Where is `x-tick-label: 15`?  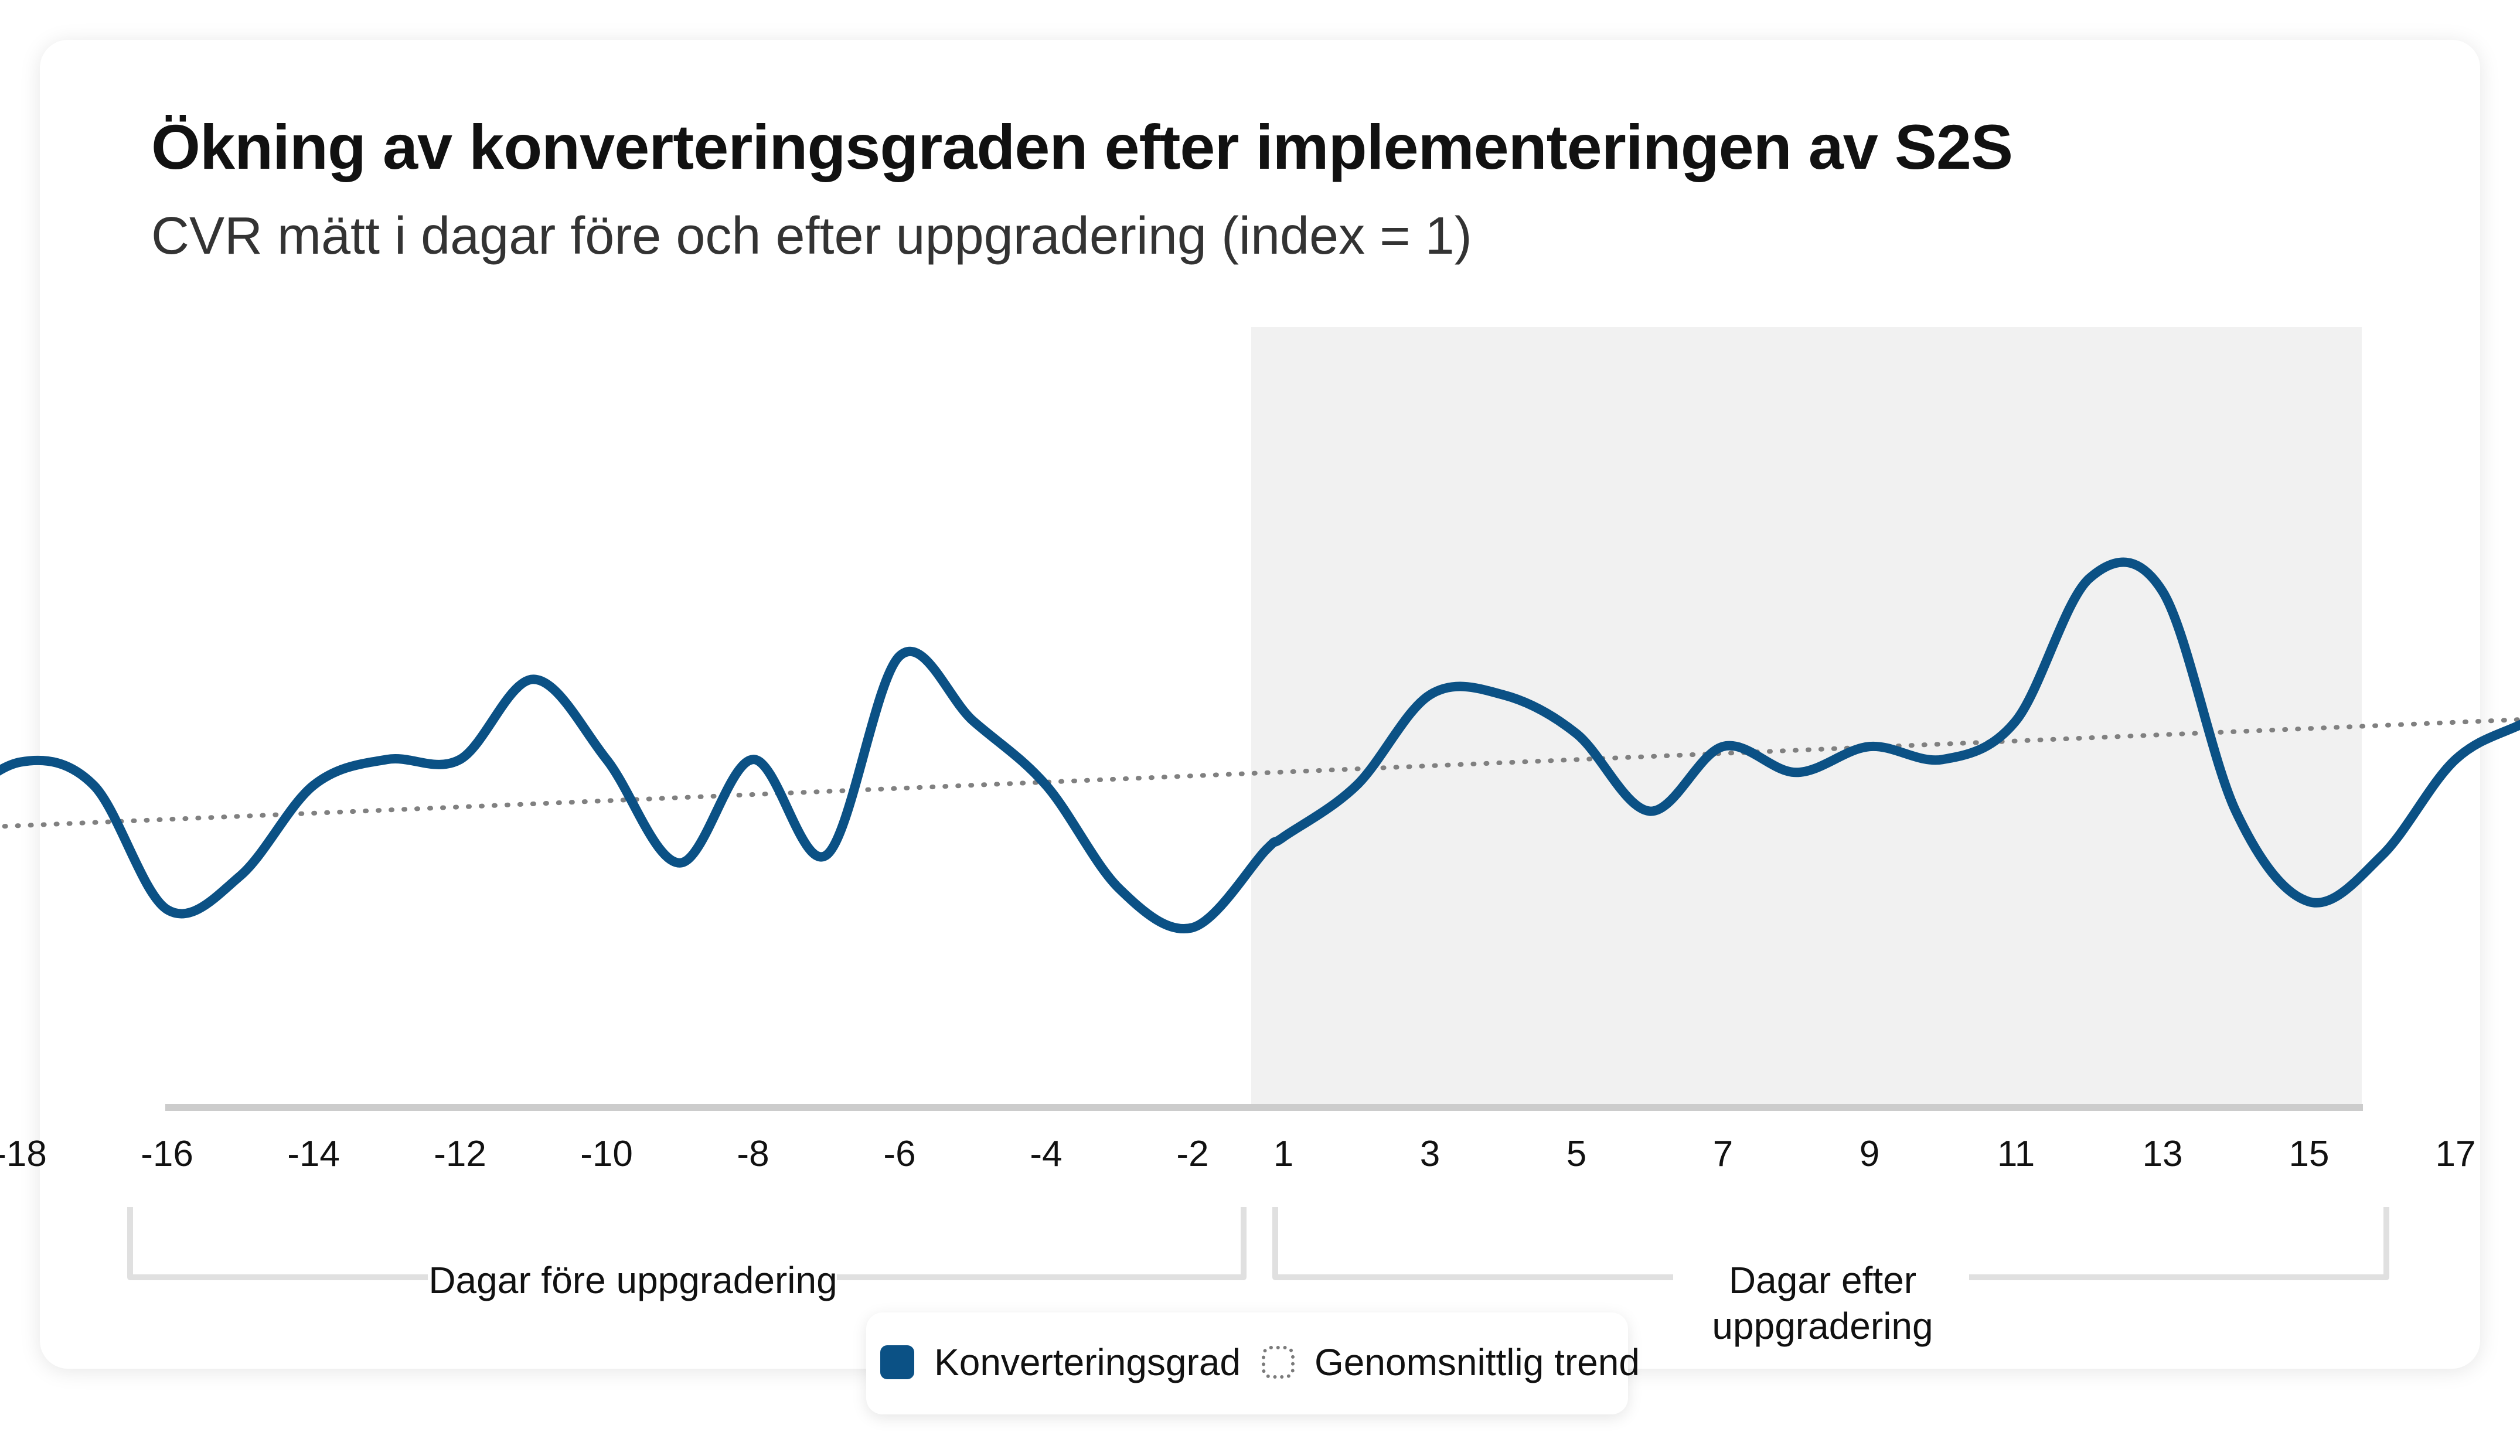 x-tick-label: 15 is located at coordinates (2309, 1154).